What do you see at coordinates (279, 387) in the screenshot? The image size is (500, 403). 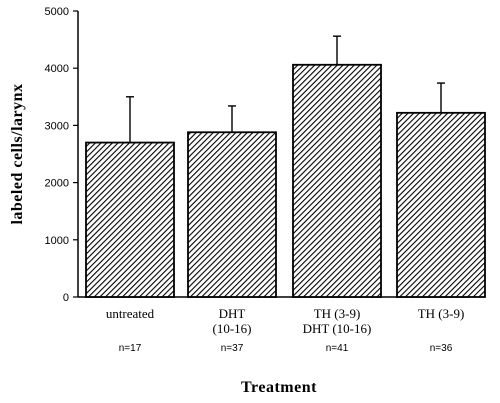 I see `x-axis-label: Treatment` at bounding box center [279, 387].